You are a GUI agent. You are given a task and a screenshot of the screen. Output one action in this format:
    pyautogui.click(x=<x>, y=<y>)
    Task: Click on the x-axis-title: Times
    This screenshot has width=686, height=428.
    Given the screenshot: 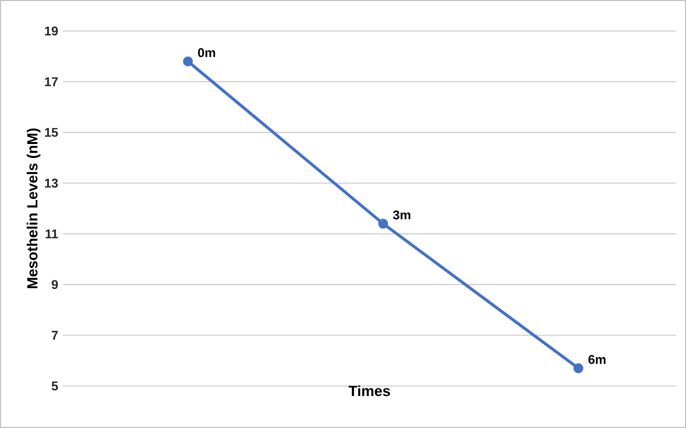 What is the action you would take?
    pyautogui.click(x=369, y=390)
    